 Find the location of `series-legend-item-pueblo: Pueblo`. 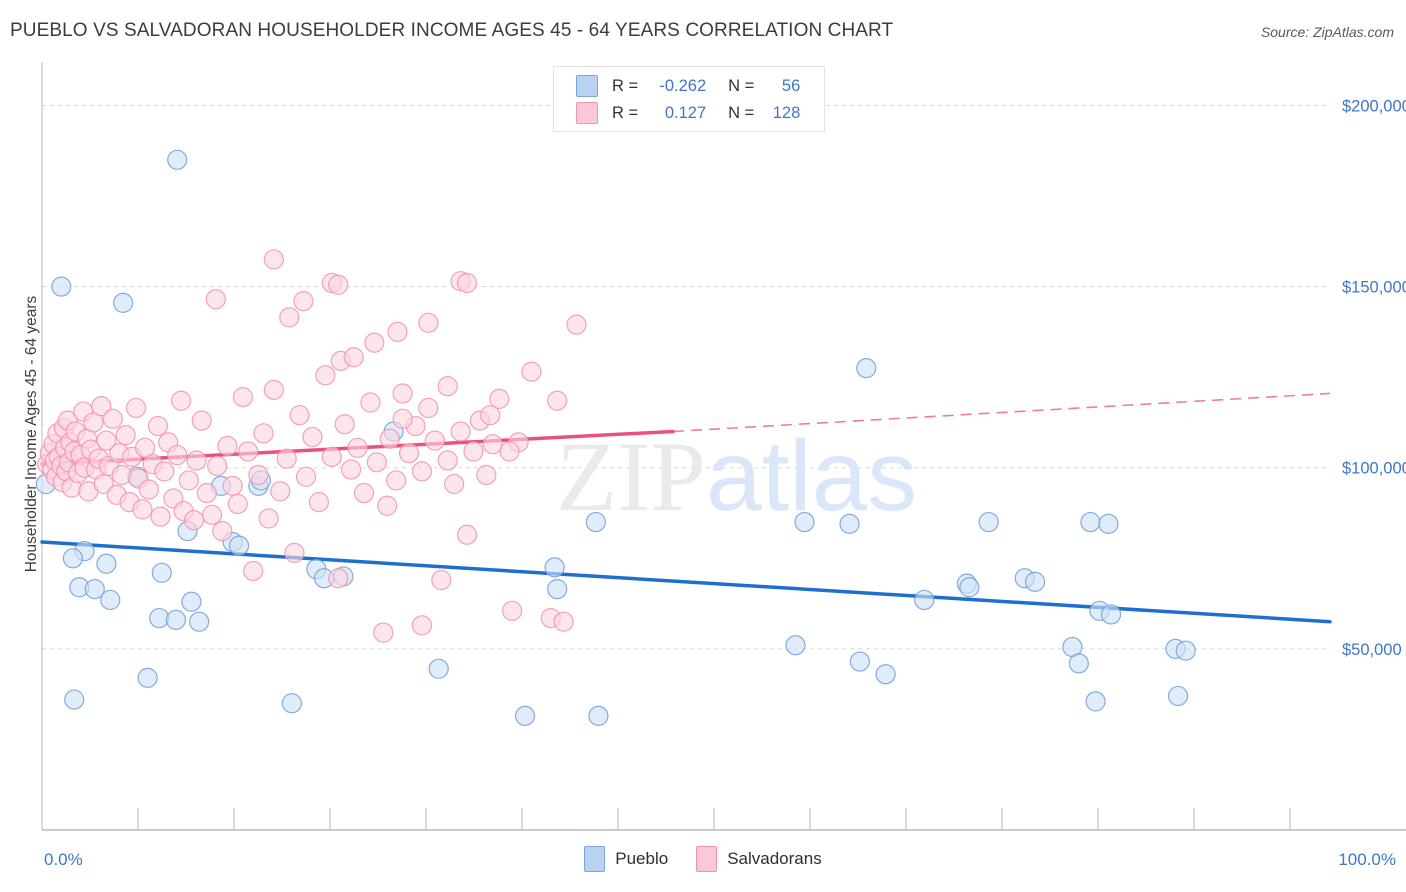

series-legend-item-pueblo: Pueblo is located at coordinates (626, 859).